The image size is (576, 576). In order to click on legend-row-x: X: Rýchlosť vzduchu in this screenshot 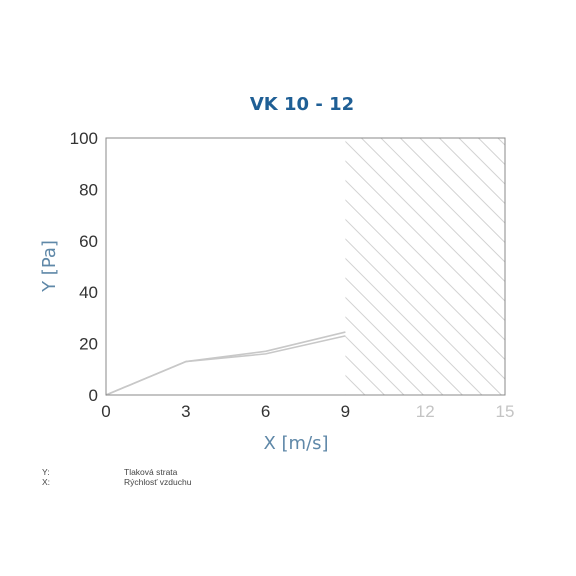, I will do `click(116, 482)`.